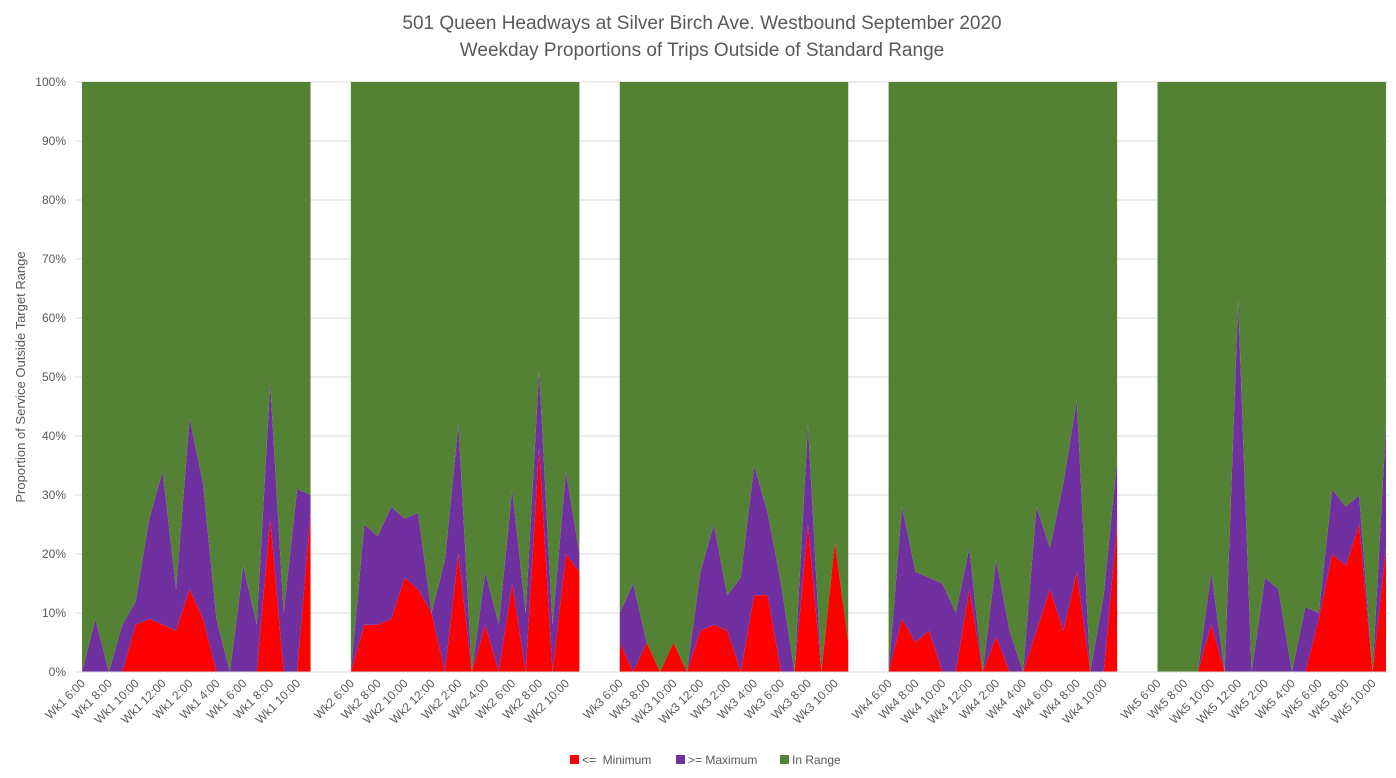  What do you see at coordinates (54, 200) in the screenshot?
I see `y-tick-label: 80%` at bounding box center [54, 200].